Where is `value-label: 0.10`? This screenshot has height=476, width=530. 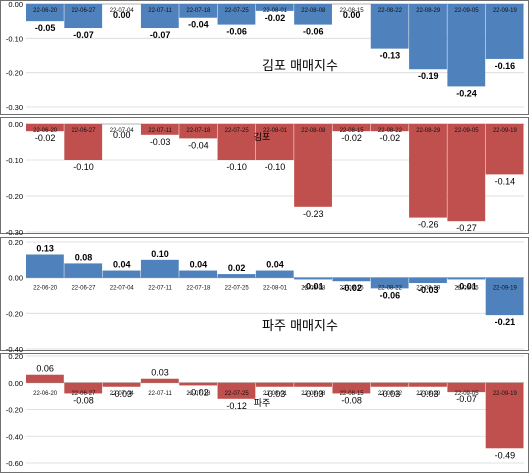
value-label: 0.10 is located at coordinates (160, 254).